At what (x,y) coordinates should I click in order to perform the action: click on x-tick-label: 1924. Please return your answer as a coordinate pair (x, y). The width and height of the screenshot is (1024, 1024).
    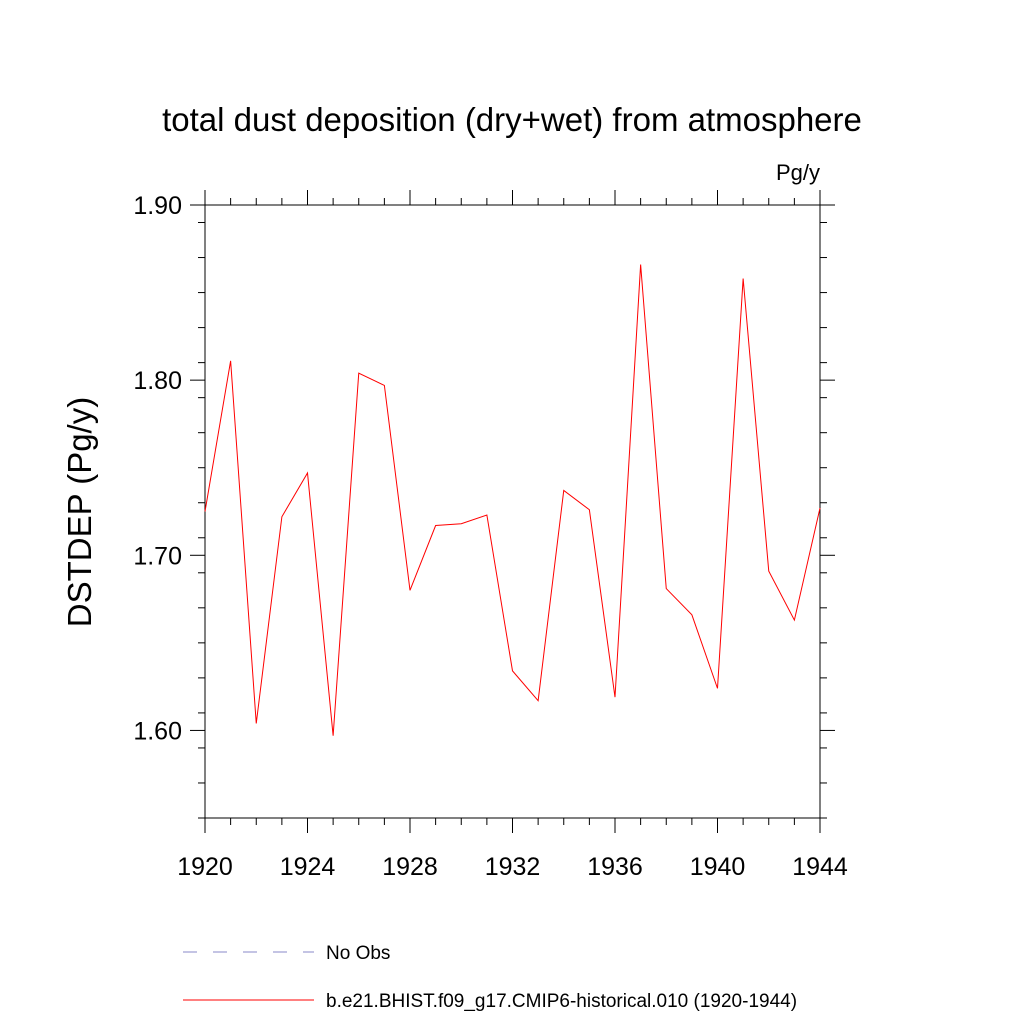
    Looking at the image, I should click on (308, 867).